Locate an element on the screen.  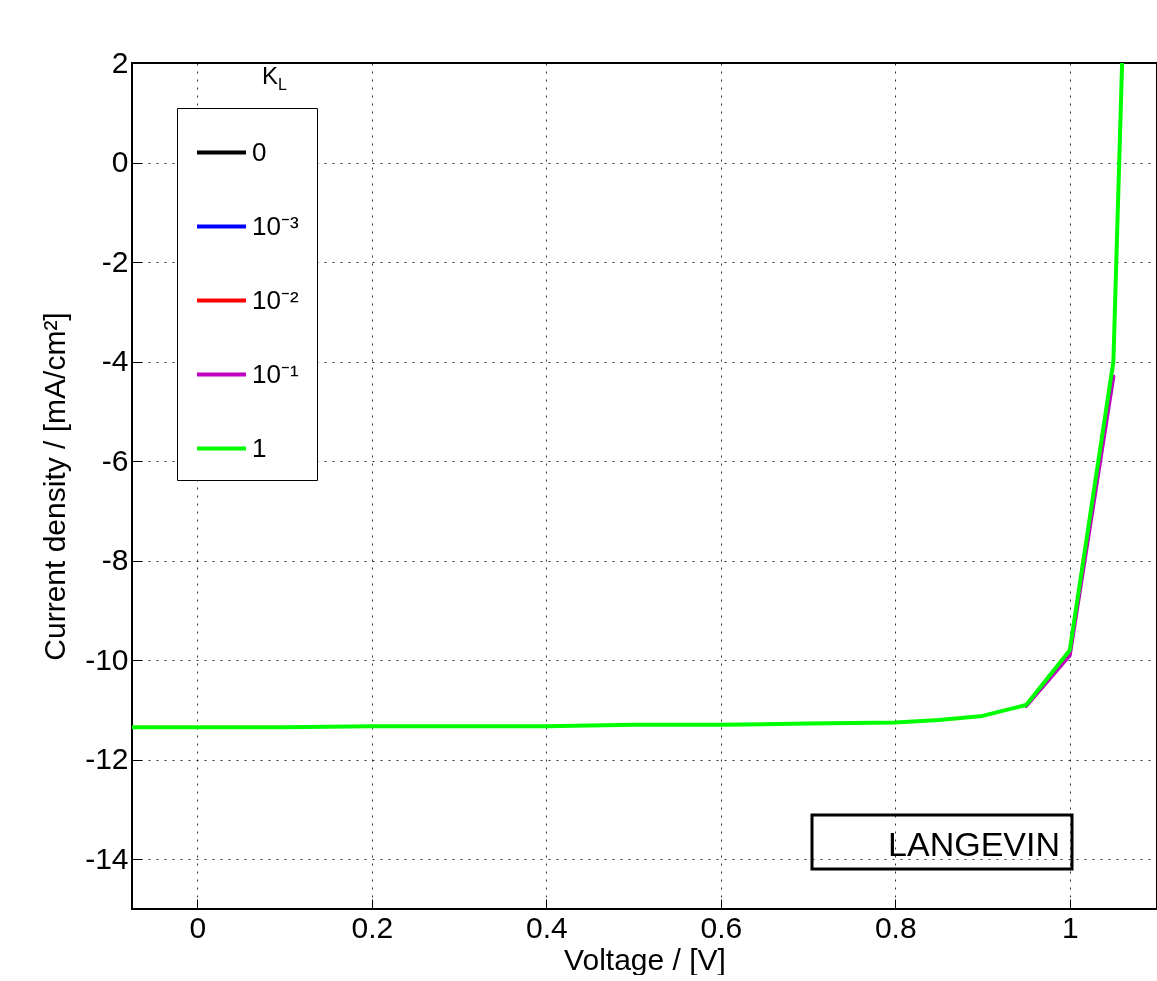
legend-label: 10⁻² is located at coordinates (275, 299).